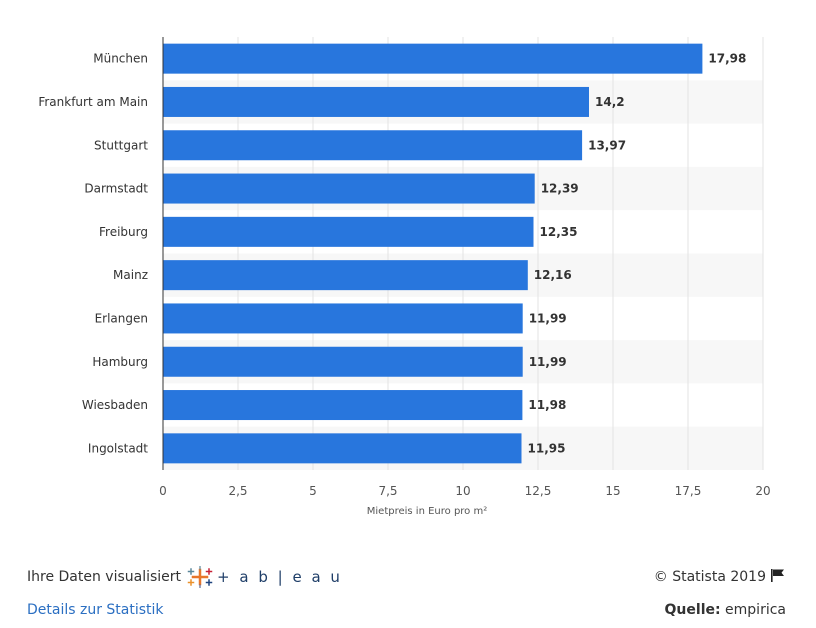 The image size is (816, 628). I want to click on category-label: Wiesbaden, so click(115, 405).